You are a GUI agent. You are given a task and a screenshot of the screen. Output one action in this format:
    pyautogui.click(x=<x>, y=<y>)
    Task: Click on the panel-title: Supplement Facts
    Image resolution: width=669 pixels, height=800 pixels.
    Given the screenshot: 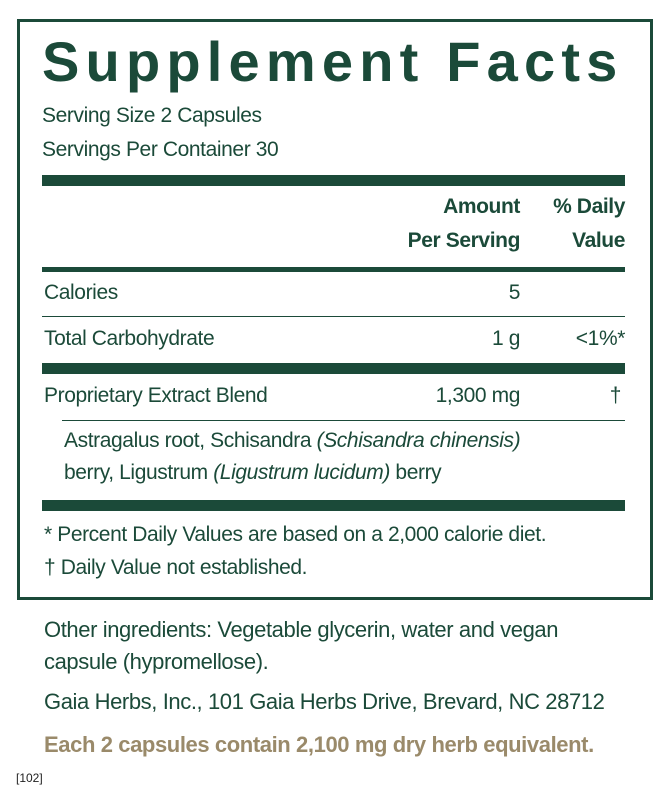 What is the action you would take?
    pyautogui.click(x=333, y=61)
    